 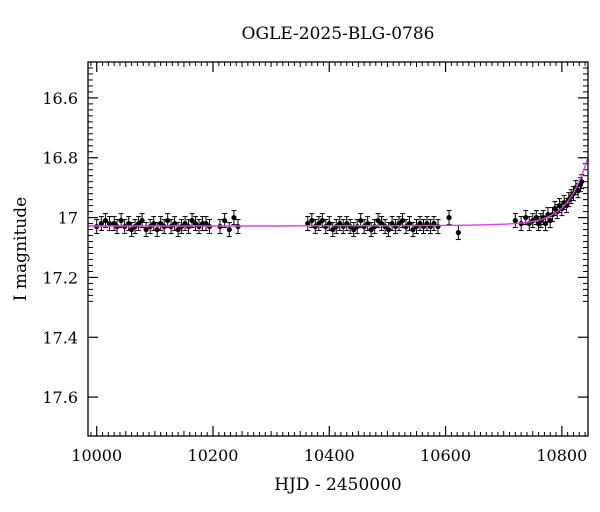 What do you see at coordinates (60, 158) in the screenshot?
I see `y-tick-label: 16.8` at bounding box center [60, 158].